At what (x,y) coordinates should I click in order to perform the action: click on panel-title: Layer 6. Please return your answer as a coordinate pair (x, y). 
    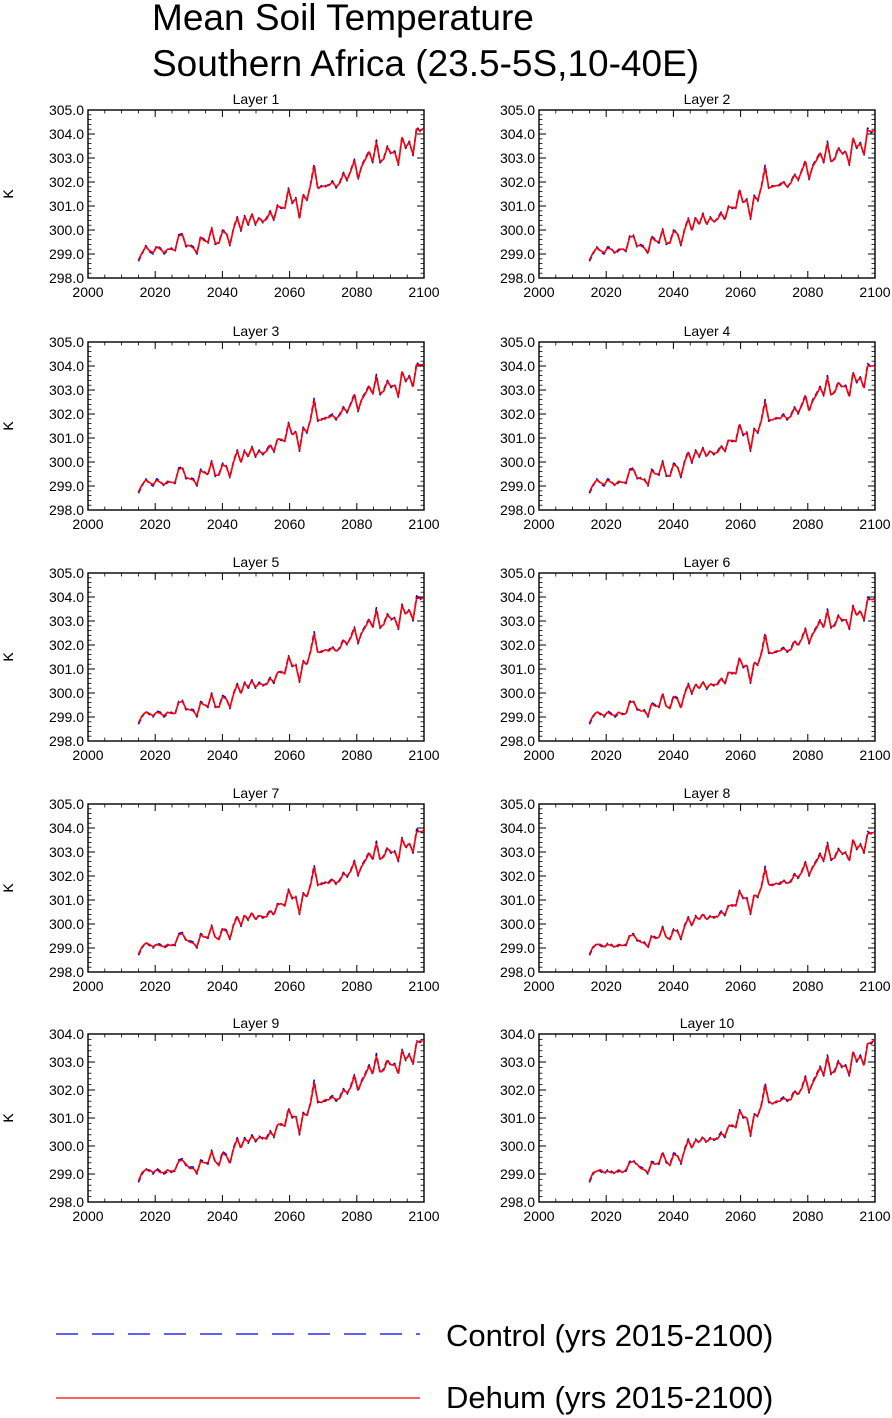
    Looking at the image, I should click on (707, 562).